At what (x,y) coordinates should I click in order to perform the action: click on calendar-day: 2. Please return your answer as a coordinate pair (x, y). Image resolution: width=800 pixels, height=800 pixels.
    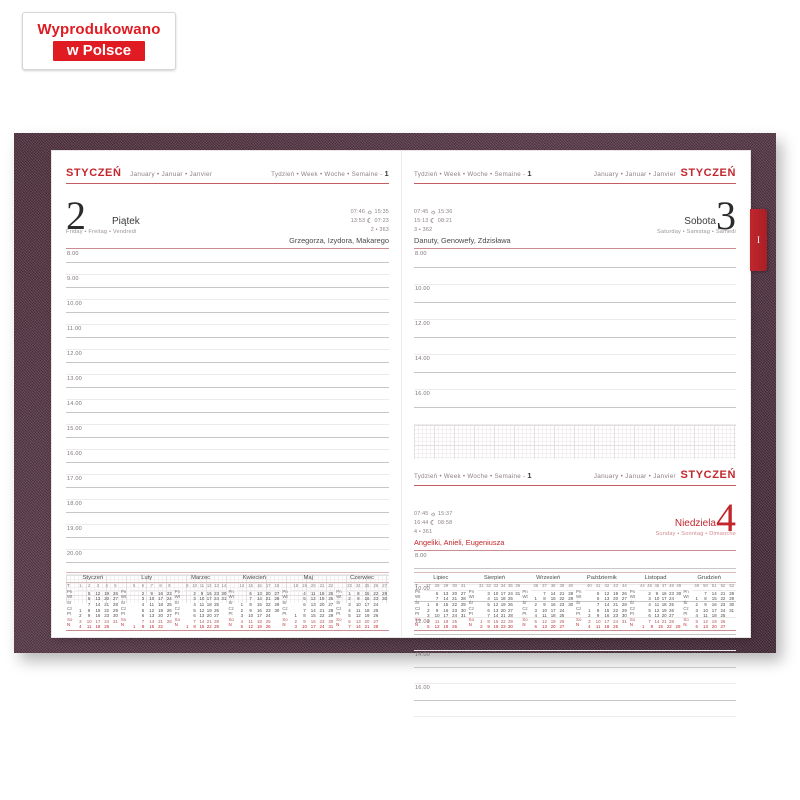
    Looking at the image, I should click on (589, 616).